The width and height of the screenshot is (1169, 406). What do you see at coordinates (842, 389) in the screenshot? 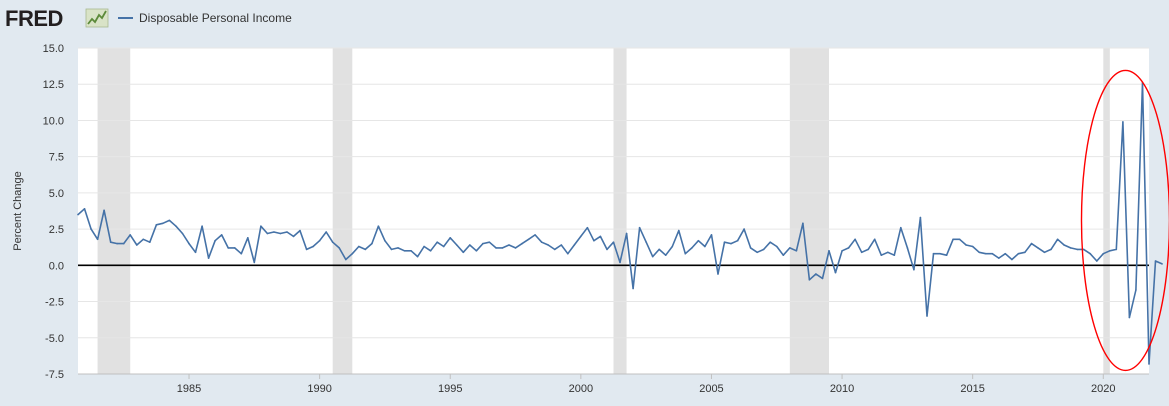
I see `x-tick-label: 2010` at bounding box center [842, 389].